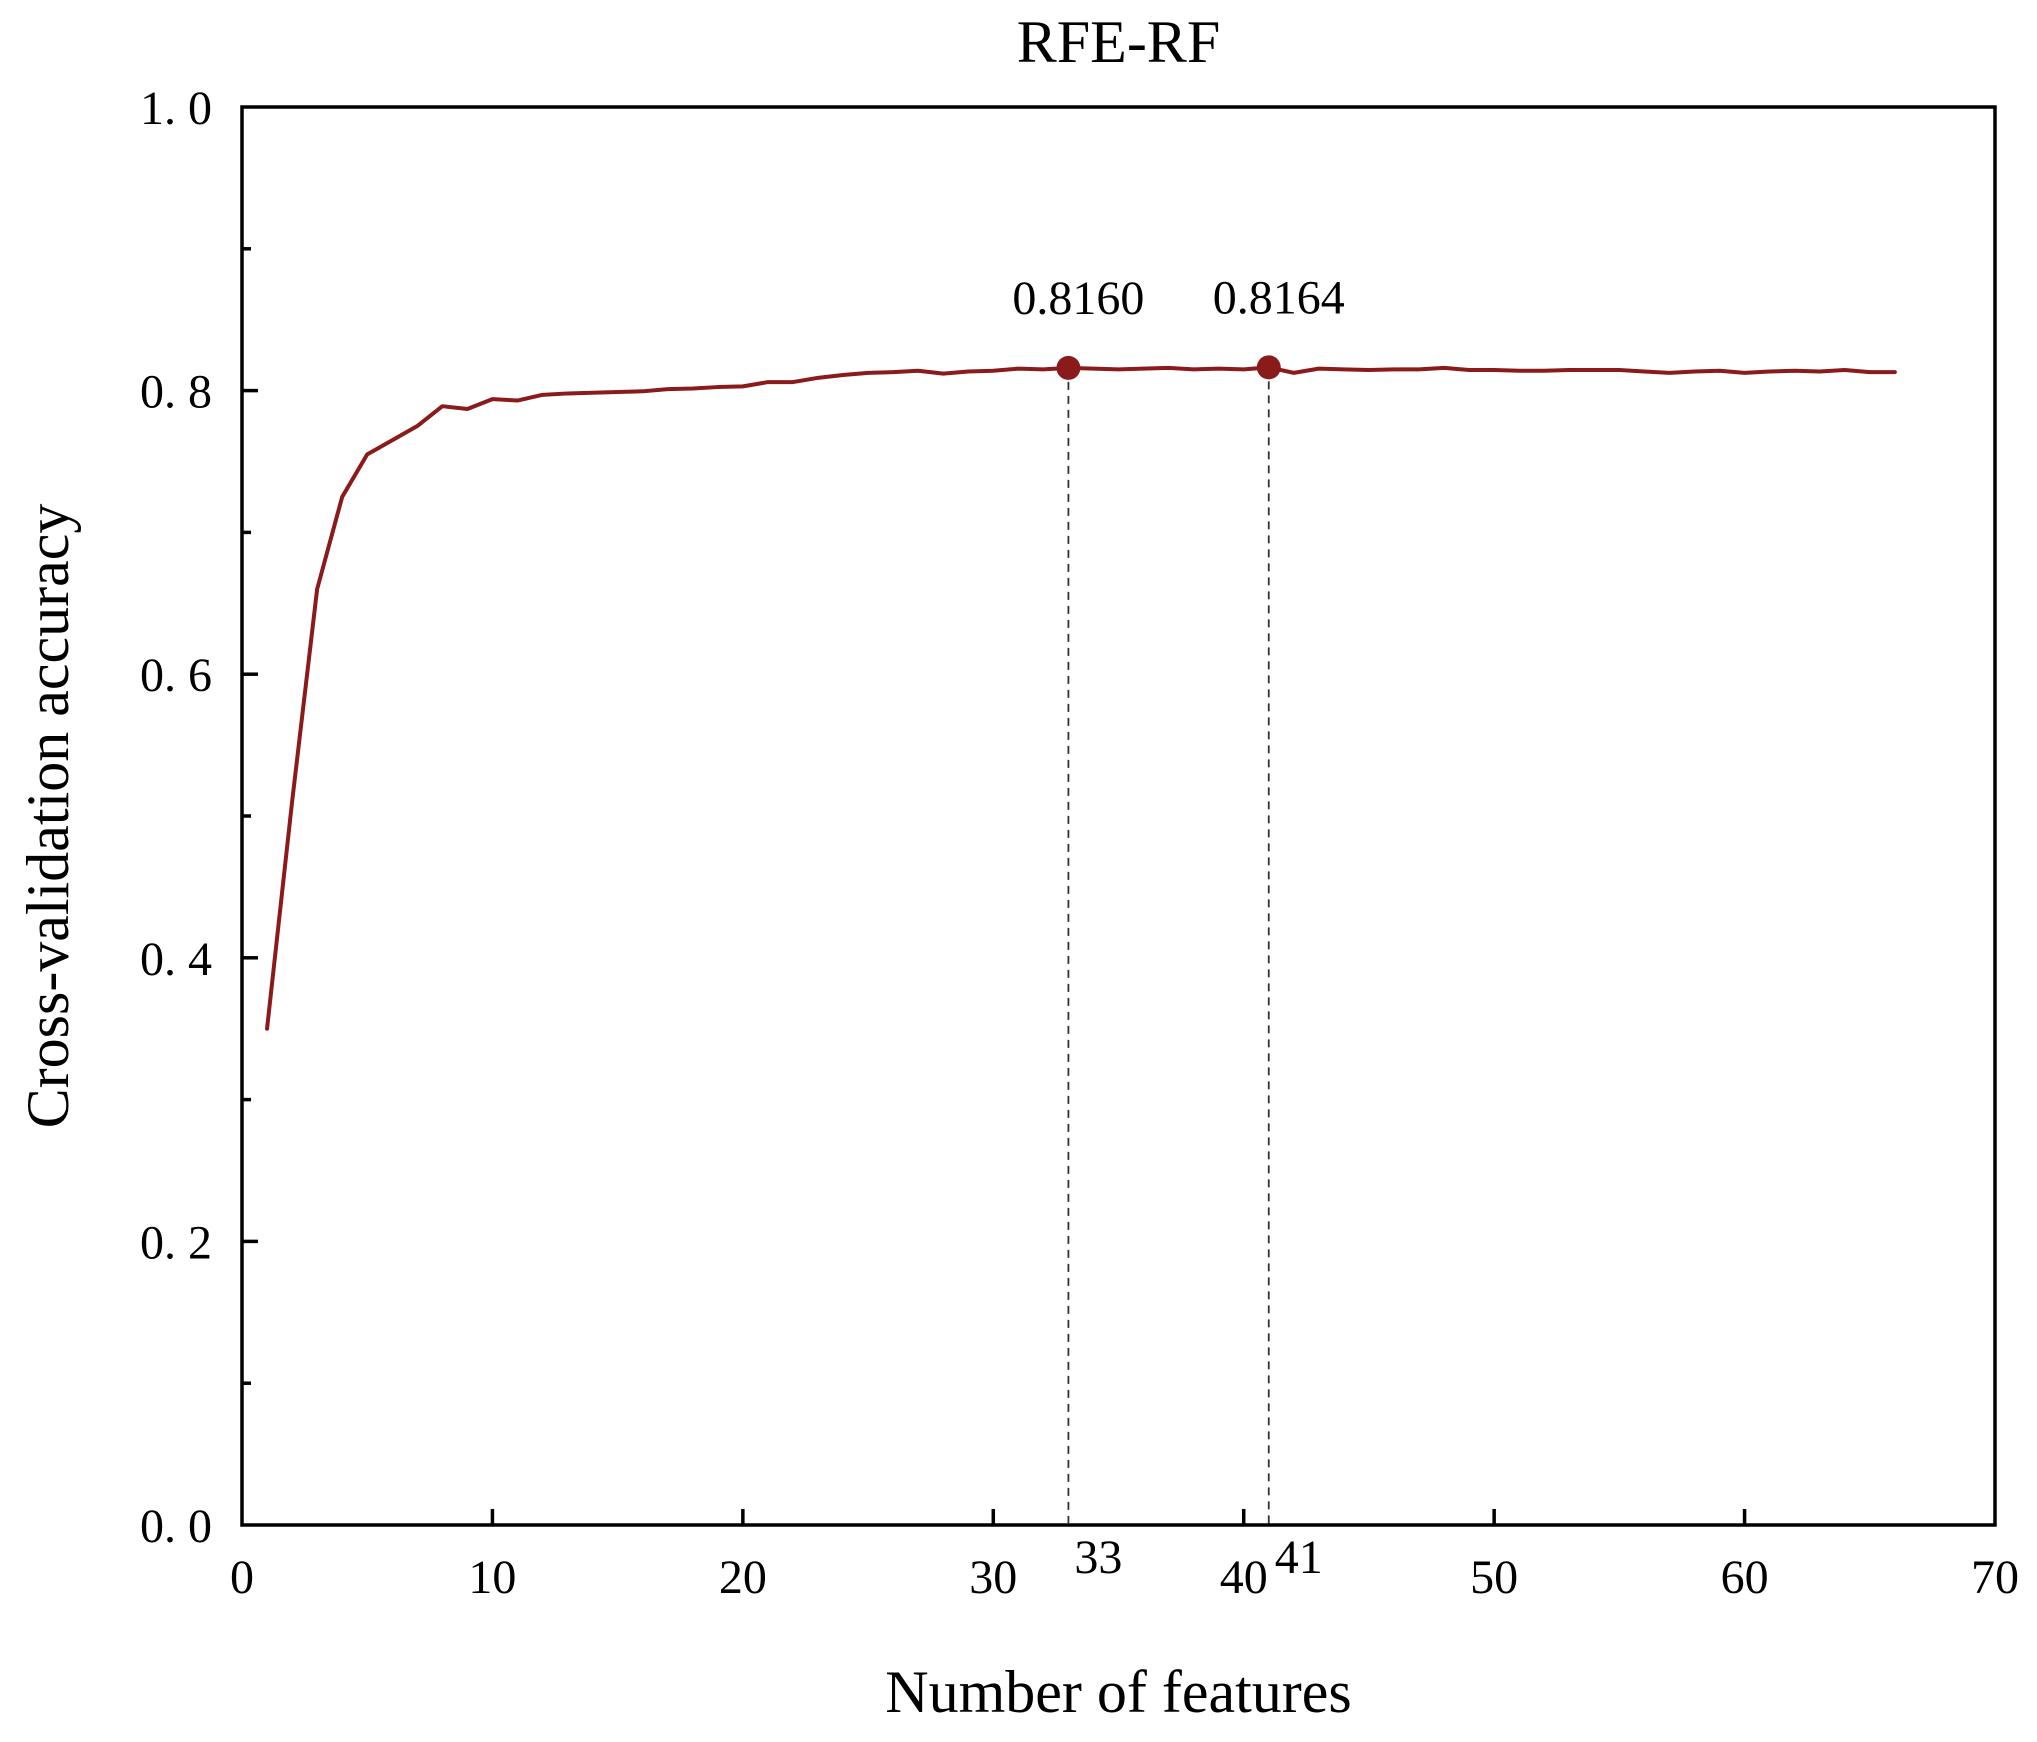 Image resolution: width=2037 pixels, height=1742 pixels. What do you see at coordinates (176, 675) in the screenshot?
I see `y-tick-label: 0. 6` at bounding box center [176, 675].